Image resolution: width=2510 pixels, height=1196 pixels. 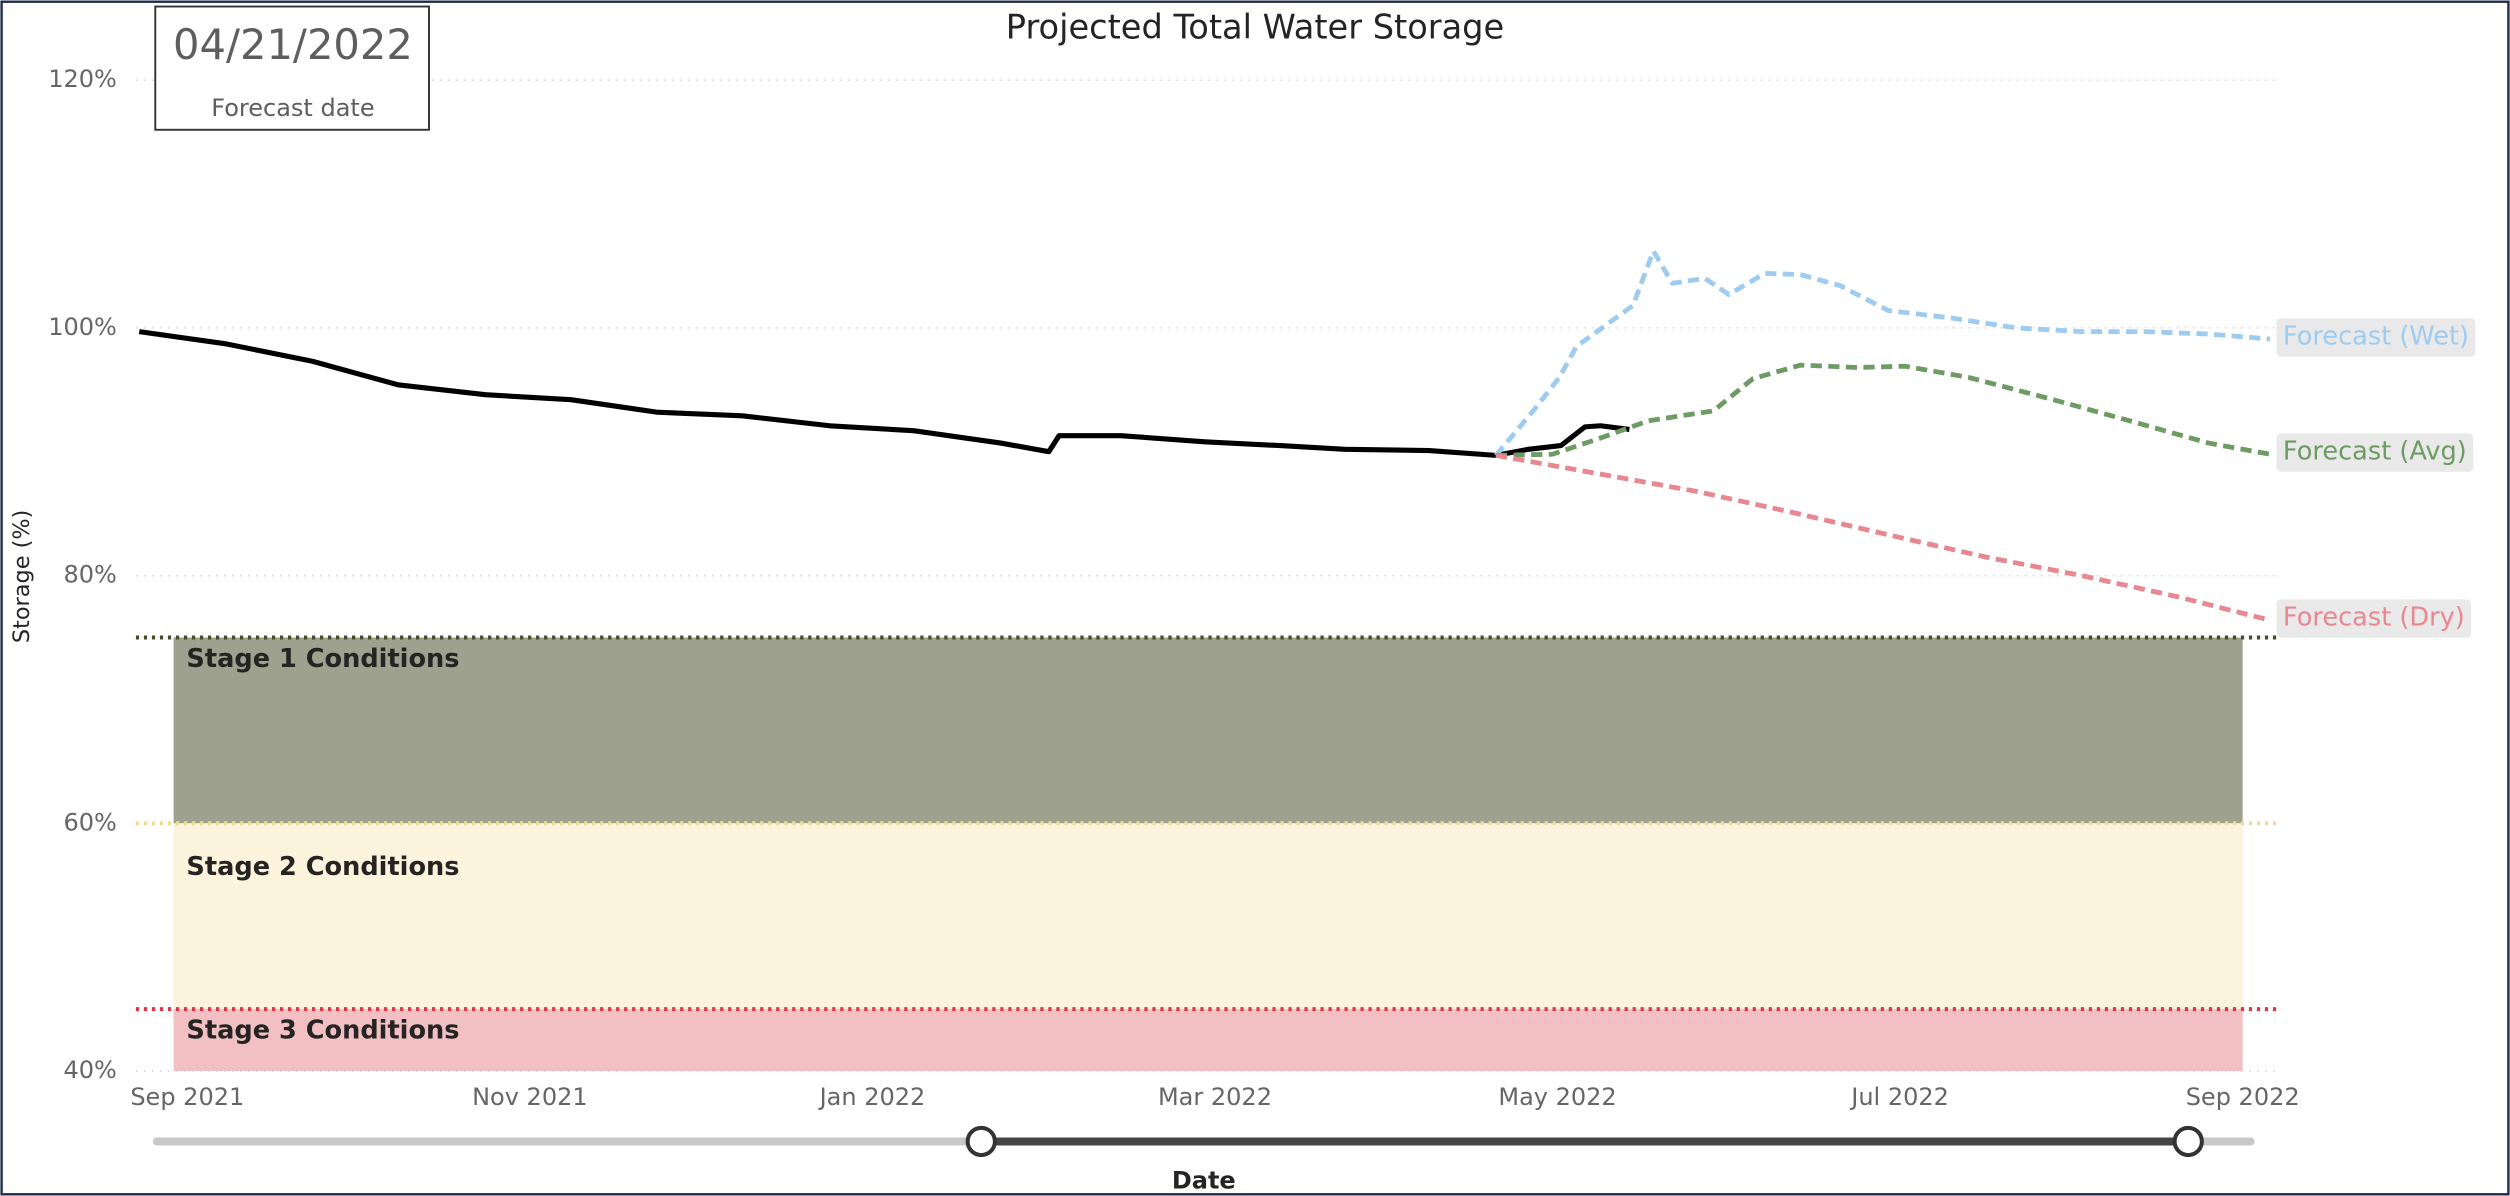 What do you see at coordinates (90, 822) in the screenshot?
I see `y-tick-label: 60%` at bounding box center [90, 822].